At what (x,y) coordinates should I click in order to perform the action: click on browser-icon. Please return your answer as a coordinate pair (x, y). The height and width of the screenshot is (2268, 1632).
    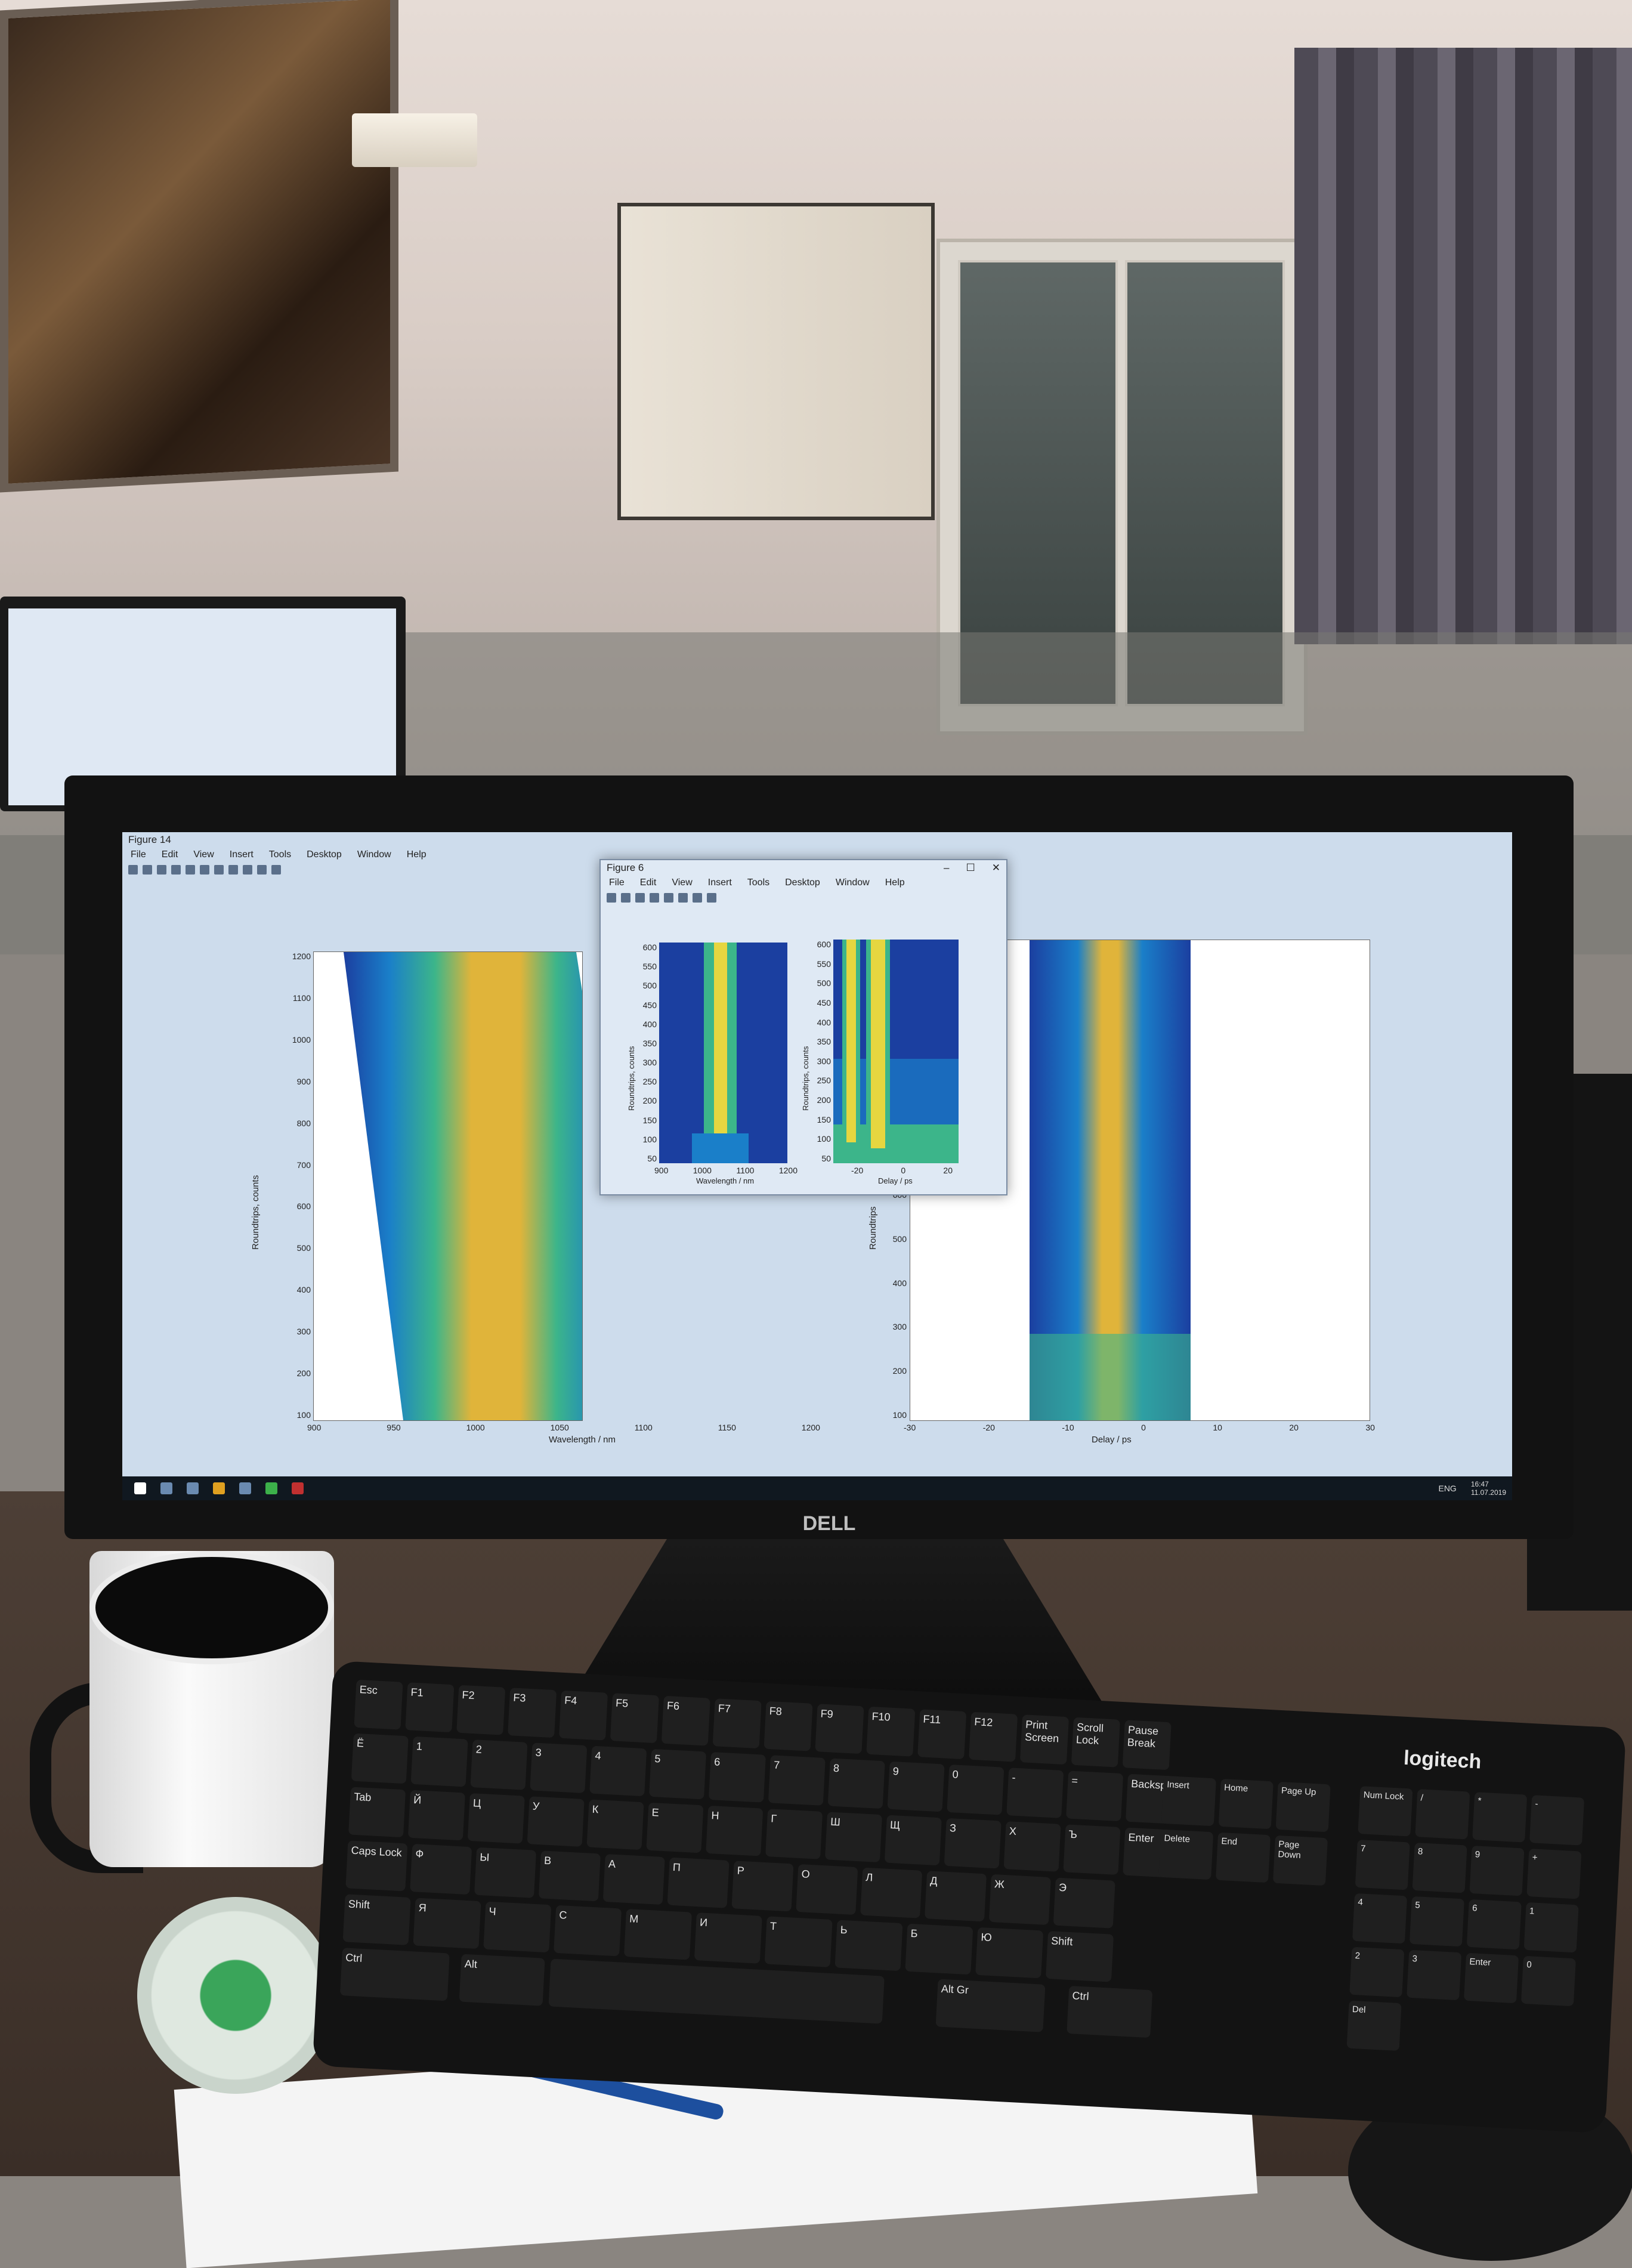
    Looking at the image, I should click on (245, 1488).